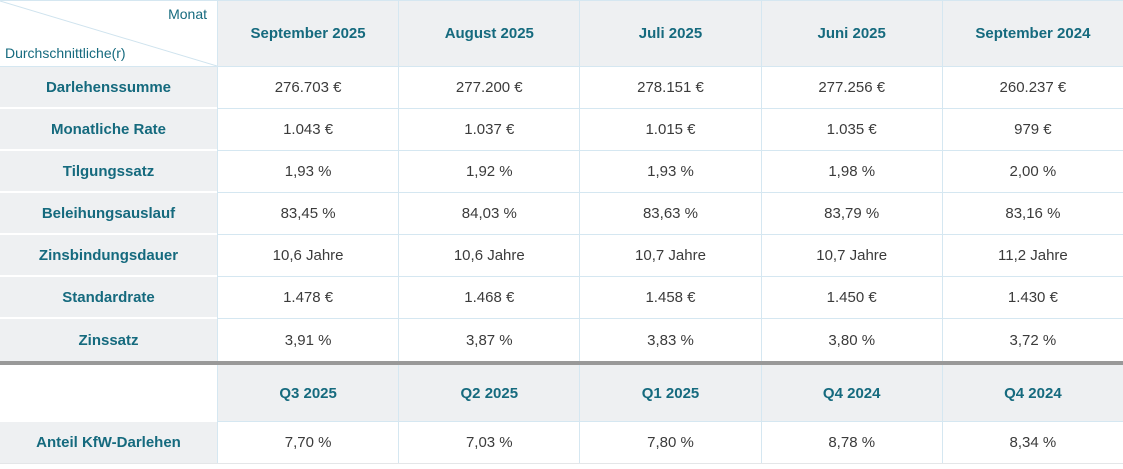 This screenshot has height=469, width=1123. I want to click on corner-cell: Monat Durchschnittliche(r), so click(108, 34).